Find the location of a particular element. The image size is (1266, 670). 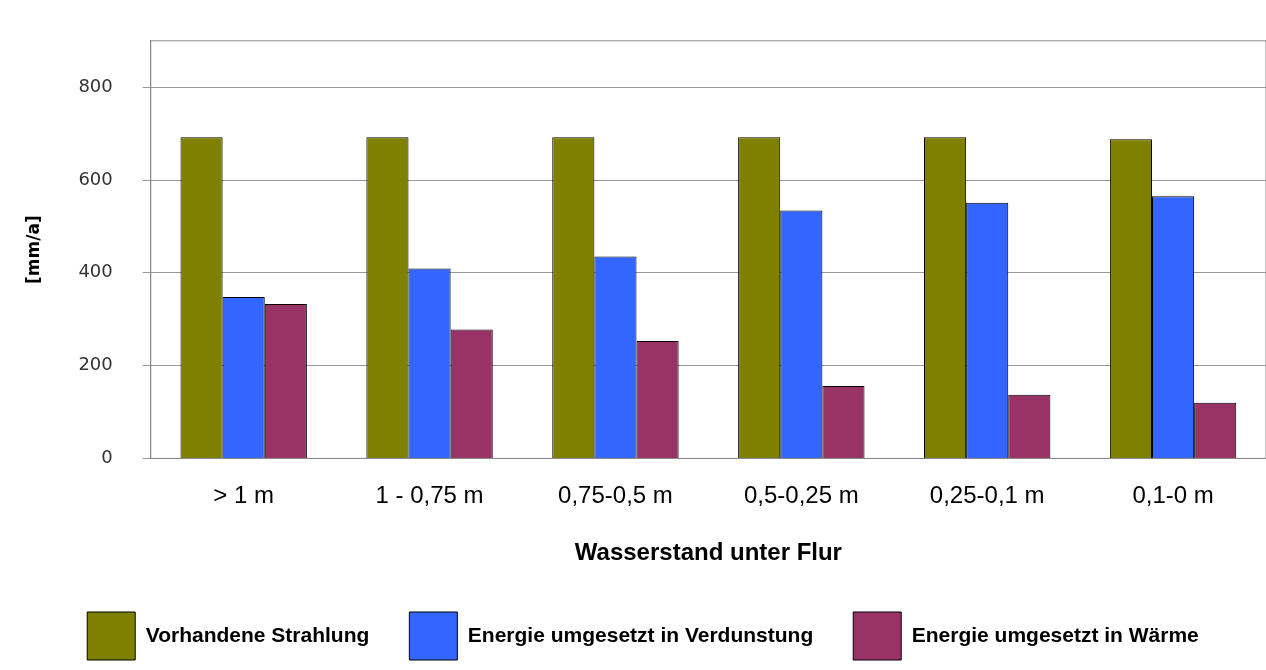

x-tick-label: > 1 m is located at coordinates (244, 495).